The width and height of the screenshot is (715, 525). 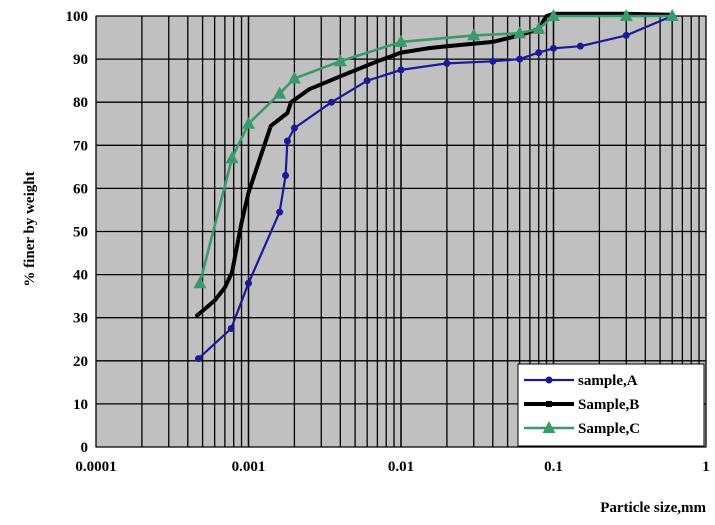 What do you see at coordinates (608, 381) in the screenshot?
I see `legend-label: sample,A` at bounding box center [608, 381].